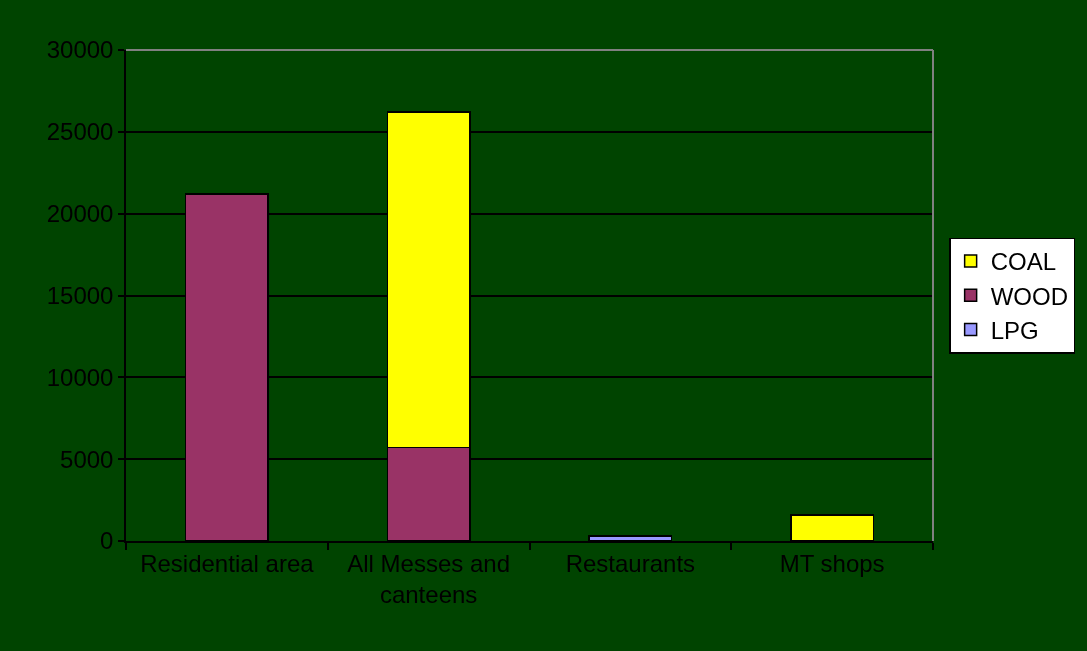  What do you see at coordinates (227, 563) in the screenshot?
I see `x-tick-label: Residential area` at bounding box center [227, 563].